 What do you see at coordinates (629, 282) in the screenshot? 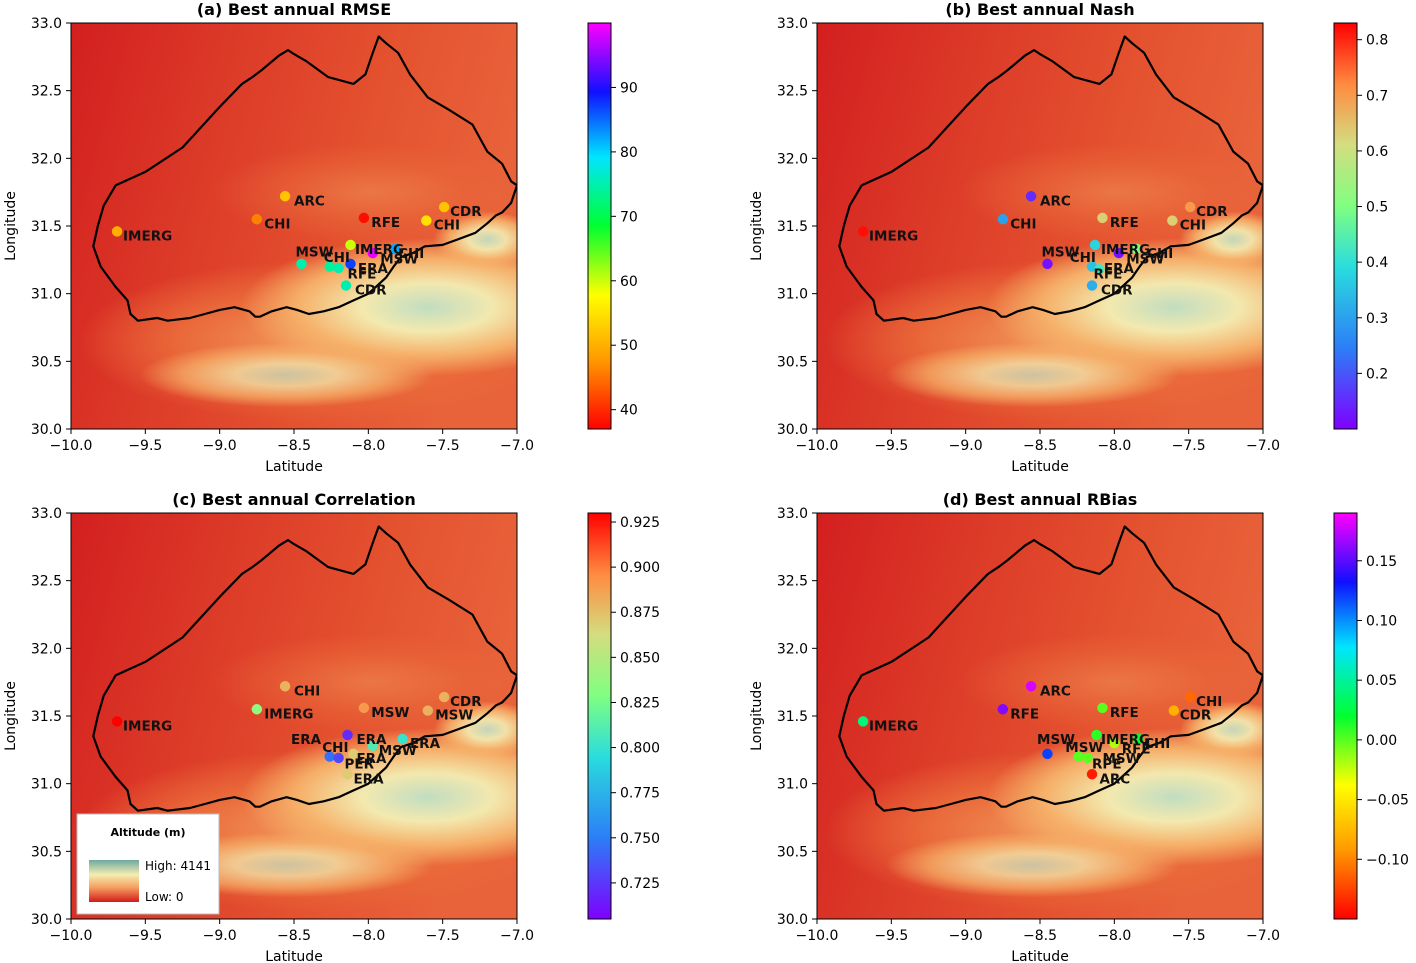
I see `colorbar-tick-label: 60` at bounding box center [629, 282].